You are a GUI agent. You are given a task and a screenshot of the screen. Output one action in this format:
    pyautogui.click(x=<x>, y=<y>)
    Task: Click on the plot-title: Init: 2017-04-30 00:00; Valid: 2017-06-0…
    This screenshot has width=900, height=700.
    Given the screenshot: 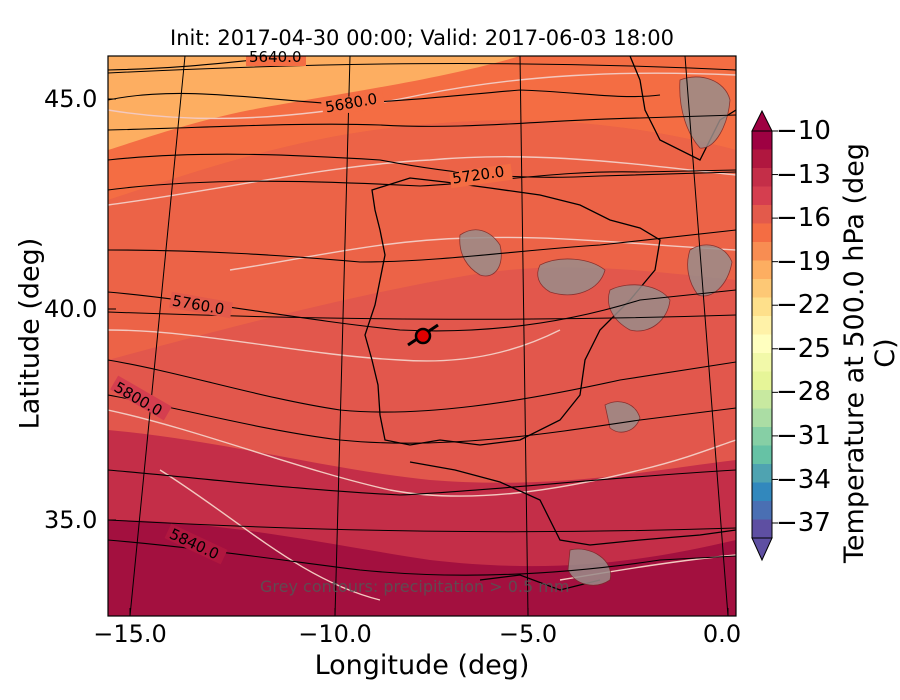 What is the action you would take?
    pyautogui.click(x=422, y=38)
    